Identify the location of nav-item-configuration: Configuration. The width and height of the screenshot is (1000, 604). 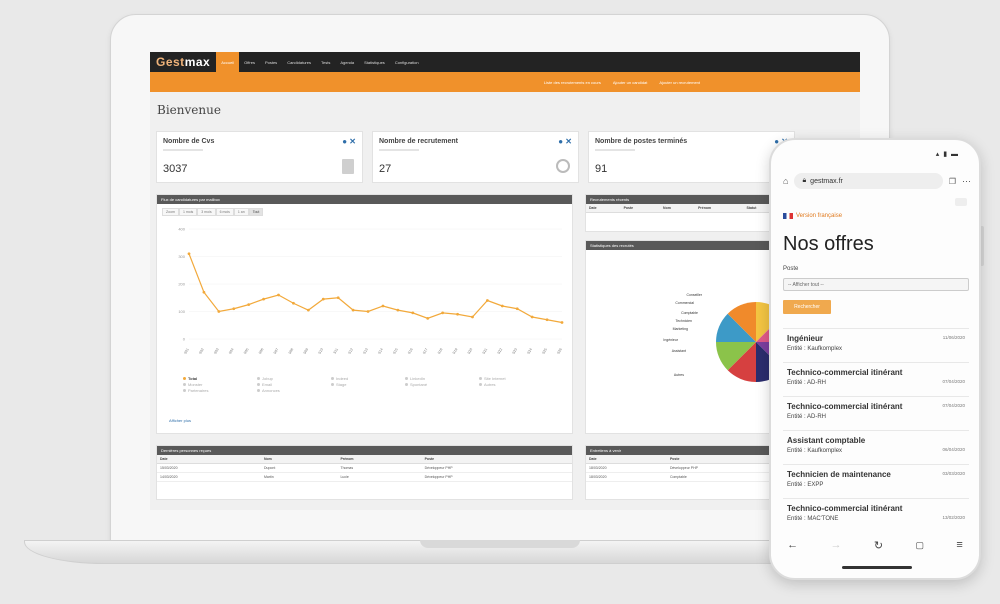
(406, 62).